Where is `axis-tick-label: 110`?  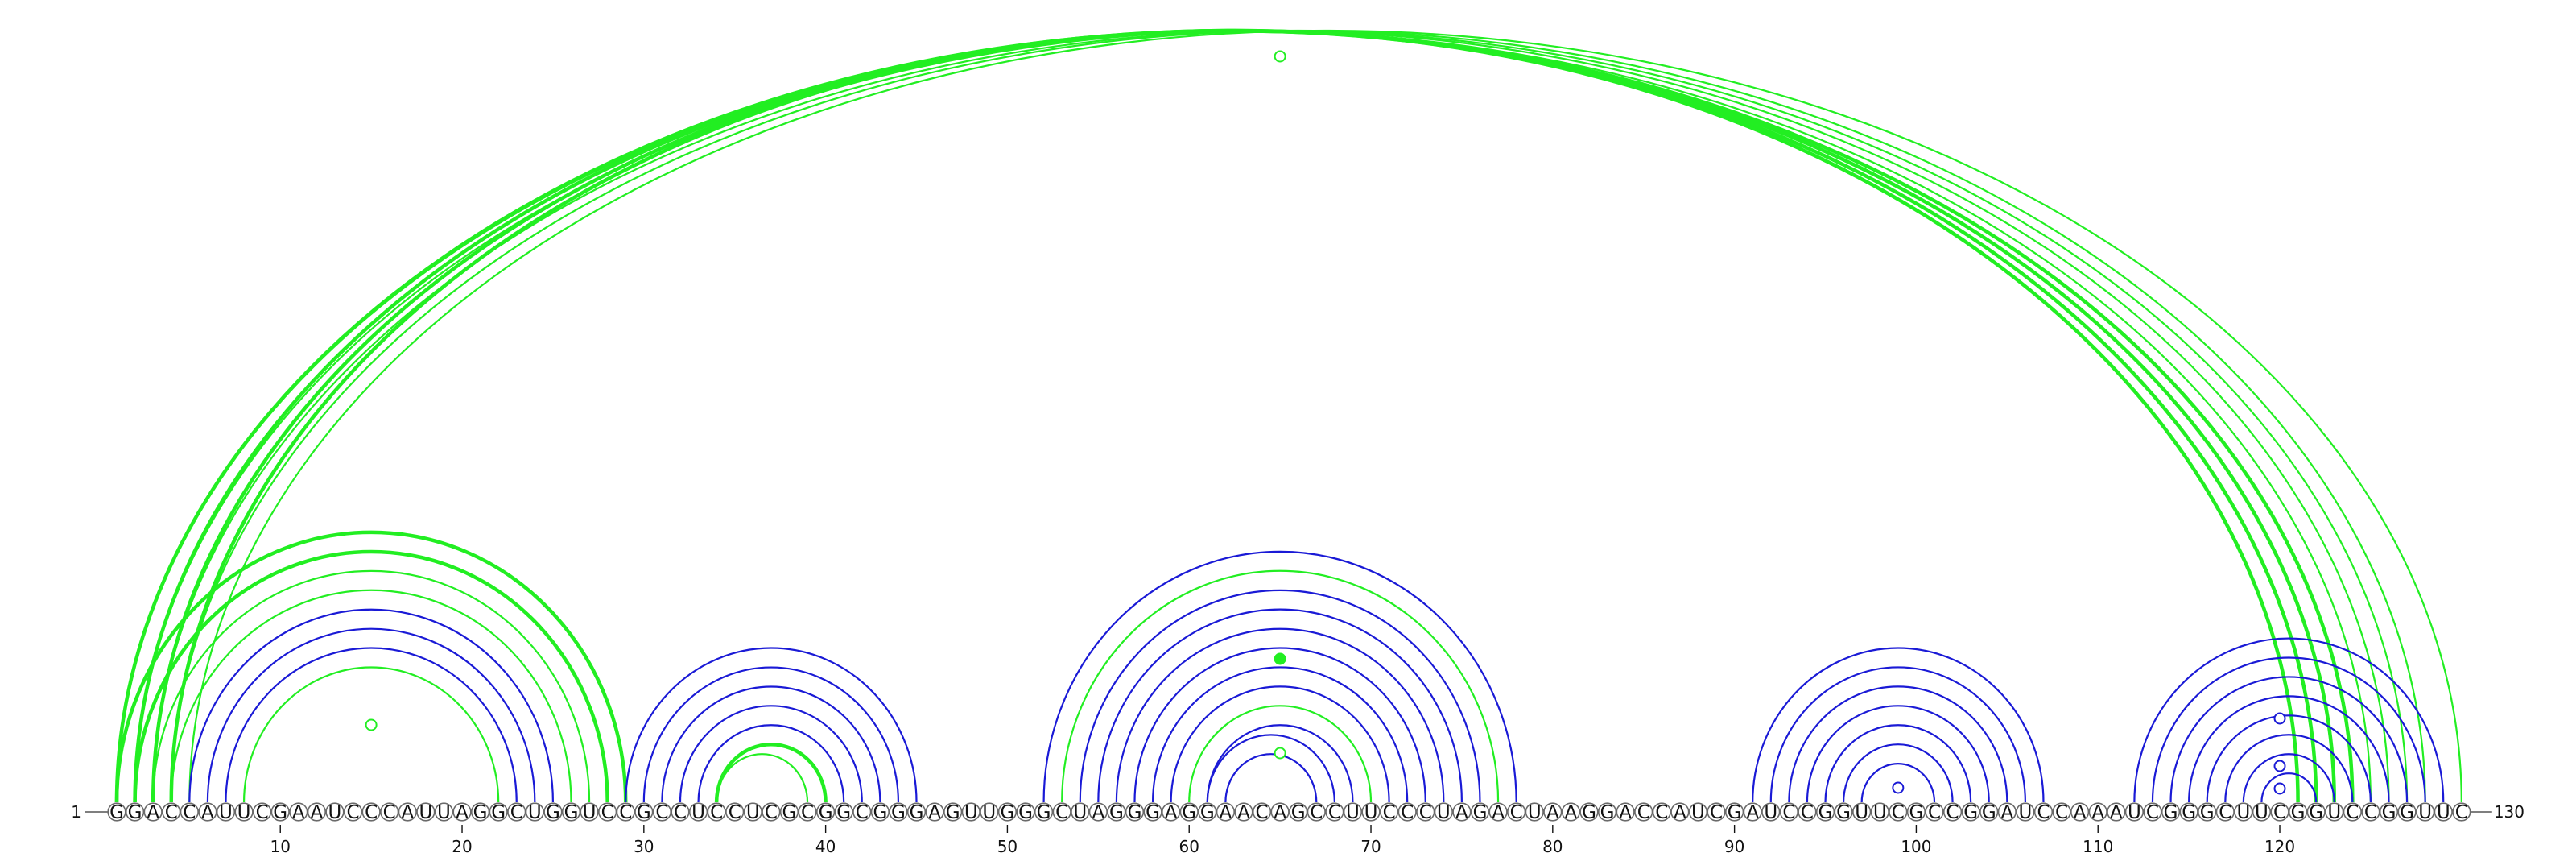
axis-tick-label: 110 is located at coordinates (2098, 846).